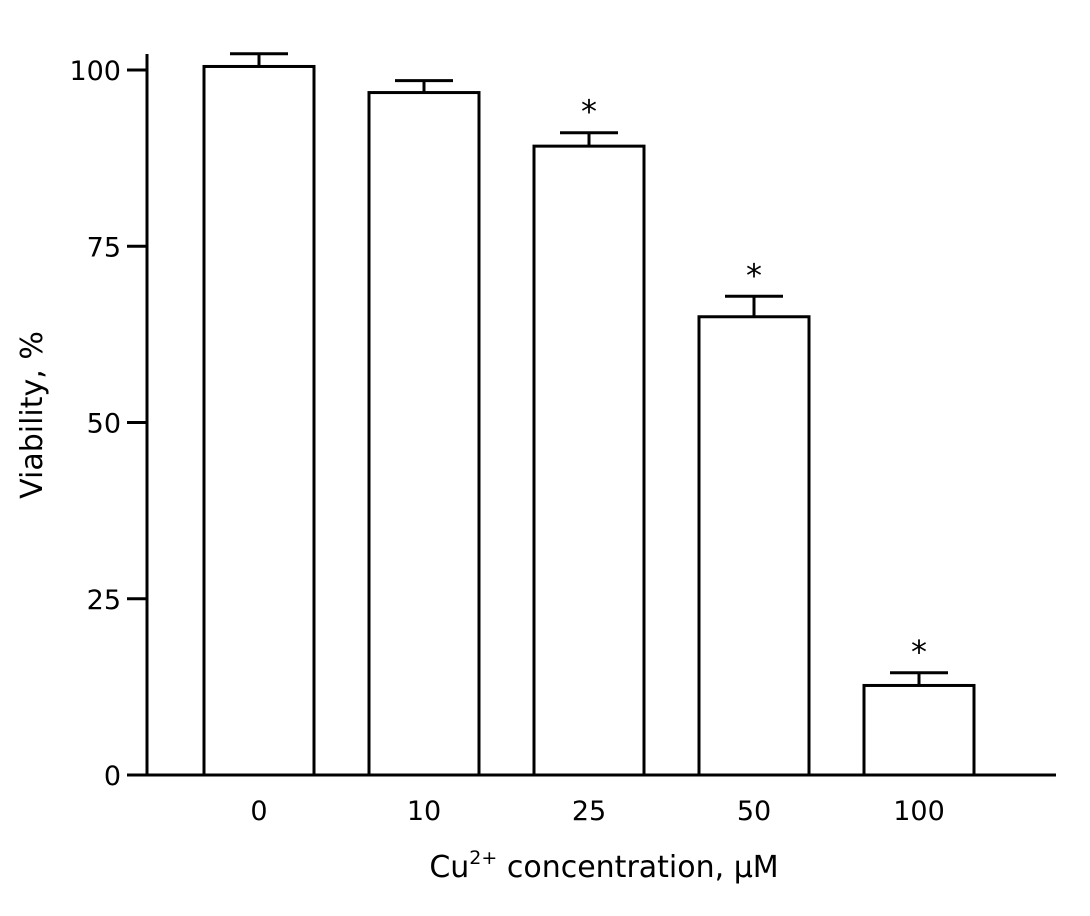 The height and width of the screenshot is (916, 1090). What do you see at coordinates (104, 424) in the screenshot?
I see `y-tick-label: 50` at bounding box center [104, 424].